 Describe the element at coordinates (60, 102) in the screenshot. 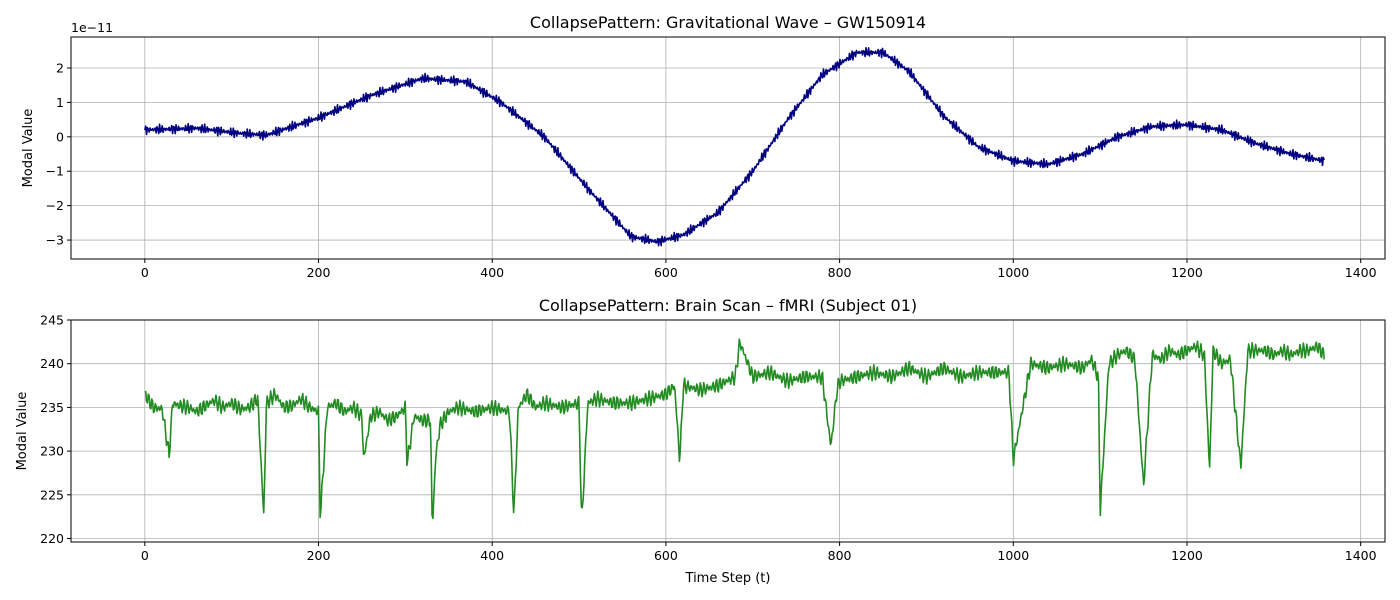

I see `y-tick-label: 1` at that location.